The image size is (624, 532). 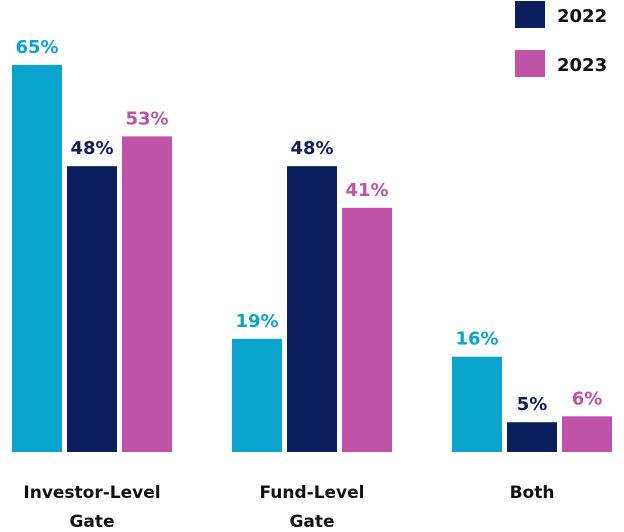 I want to click on legend-label: 2022, so click(x=582, y=16).